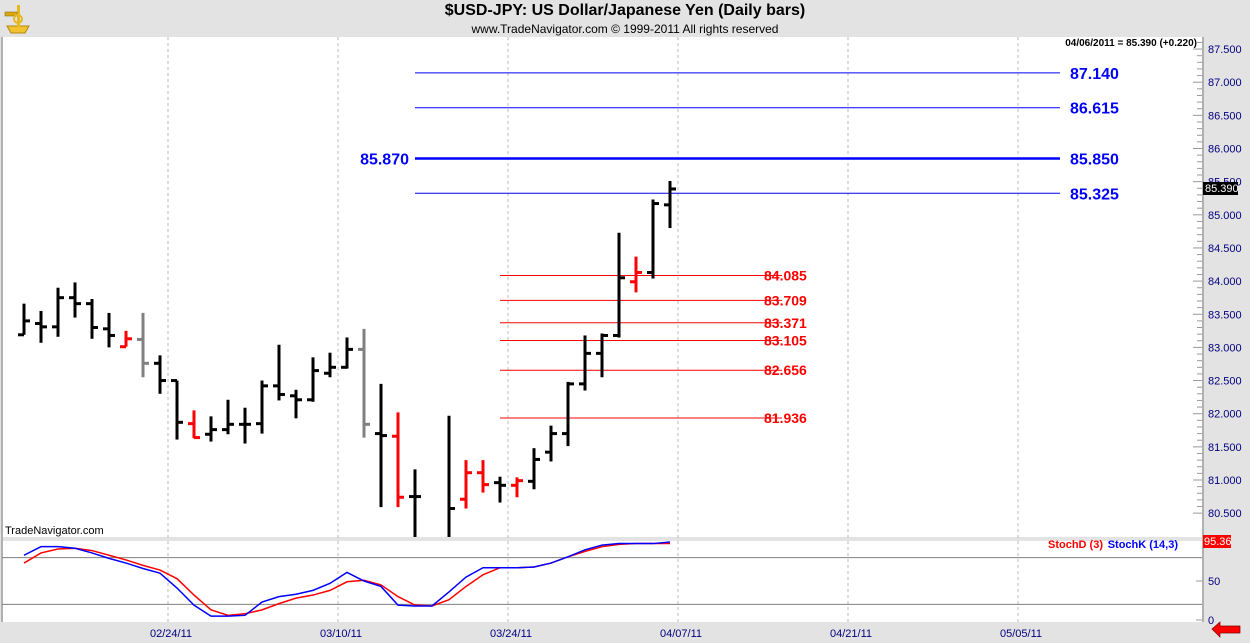  What do you see at coordinates (1225, 216) in the screenshot?
I see `price-tick-label: 85.000` at bounding box center [1225, 216].